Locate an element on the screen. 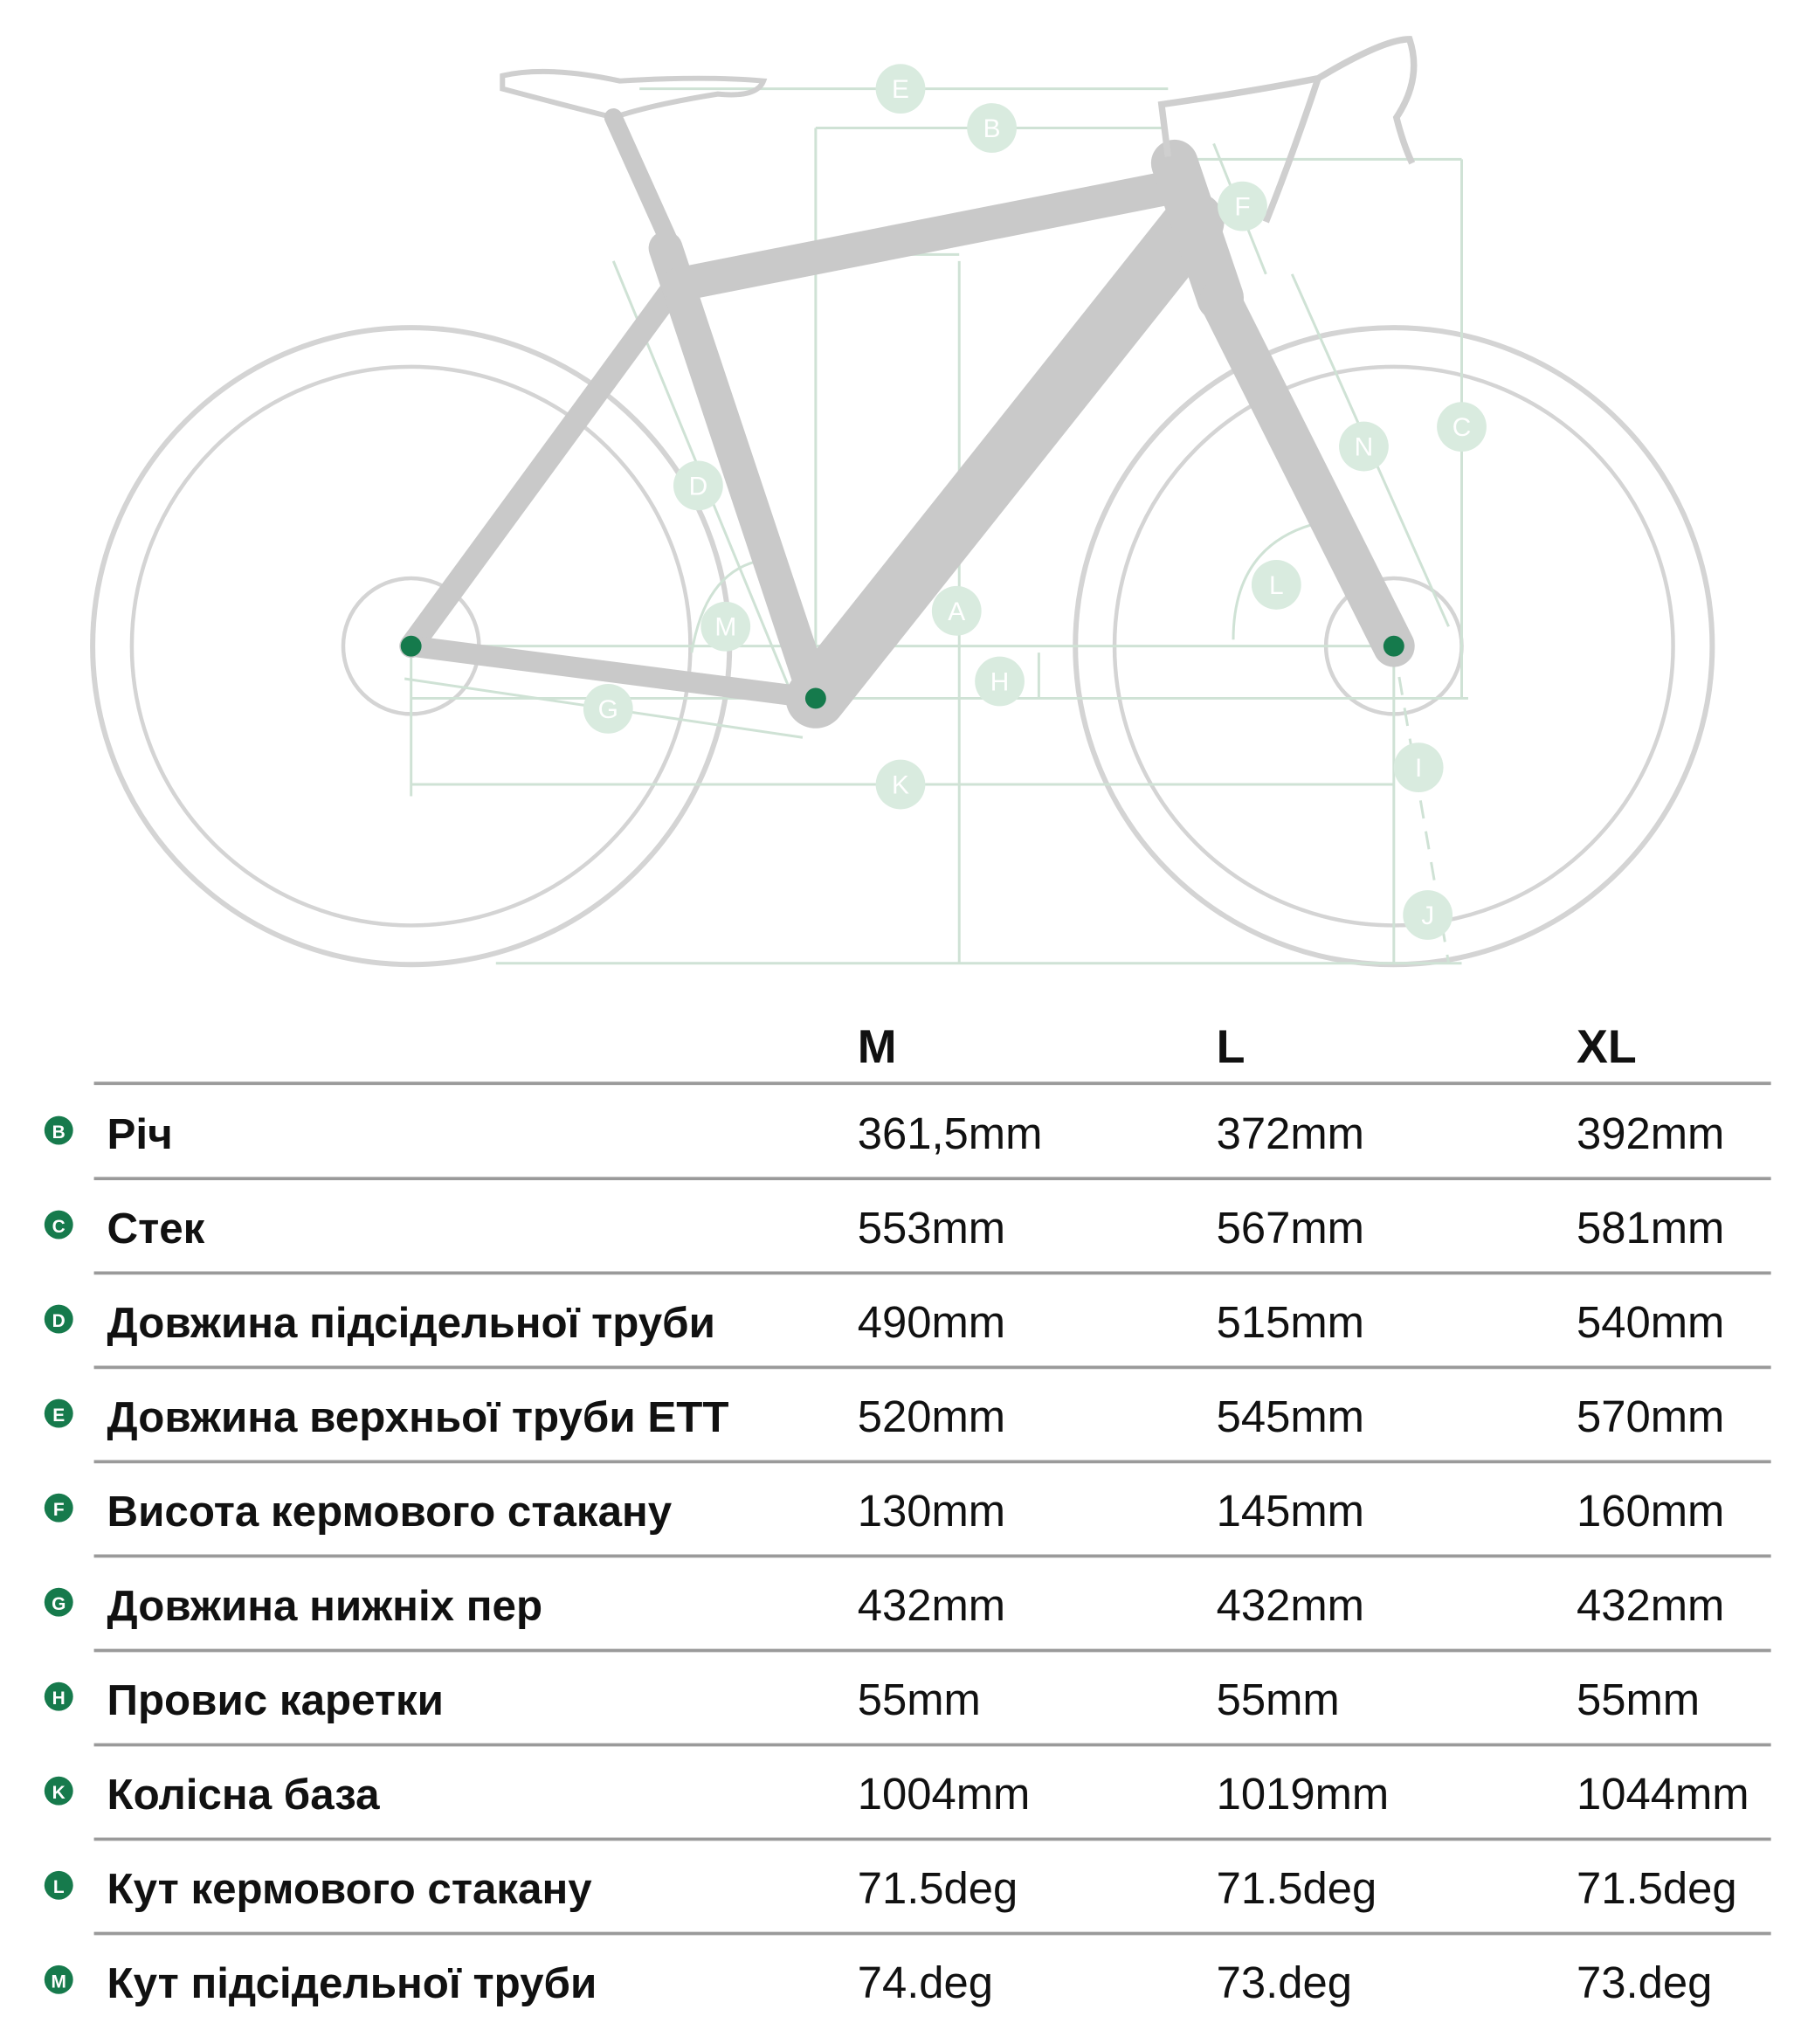  row-label: Провис каретки is located at coordinates (275, 1700).